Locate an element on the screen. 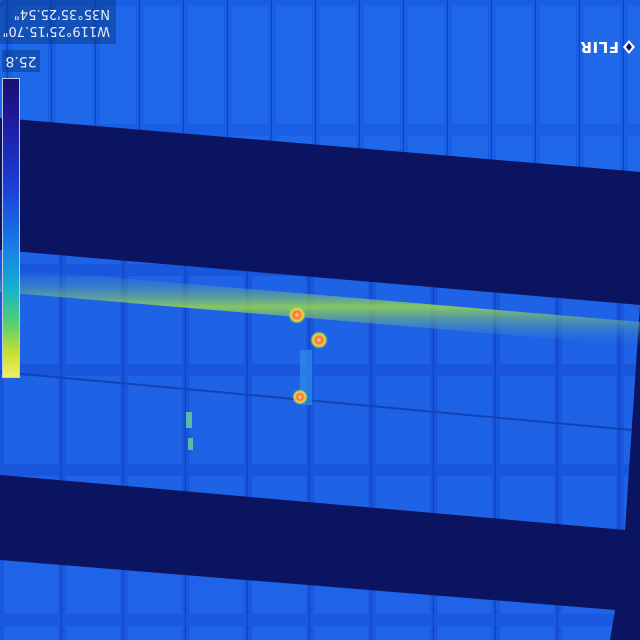 This screenshot has height=640, width=640. temperature-scale-bar is located at coordinates (11, 228).